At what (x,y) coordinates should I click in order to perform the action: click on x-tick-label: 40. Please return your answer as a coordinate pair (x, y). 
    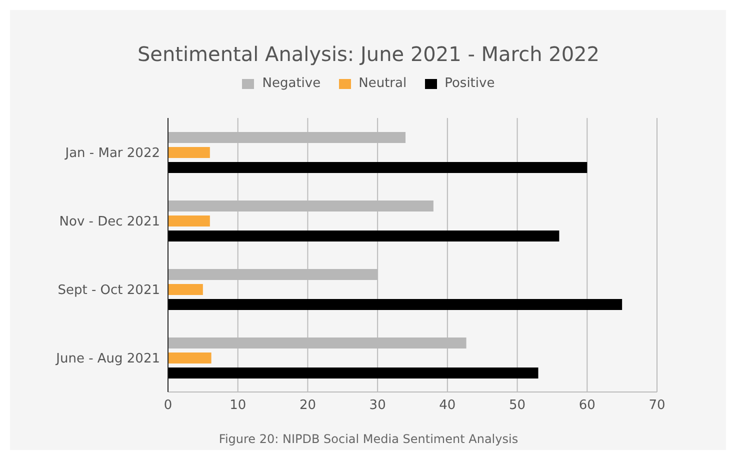
    Looking at the image, I should click on (447, 406).